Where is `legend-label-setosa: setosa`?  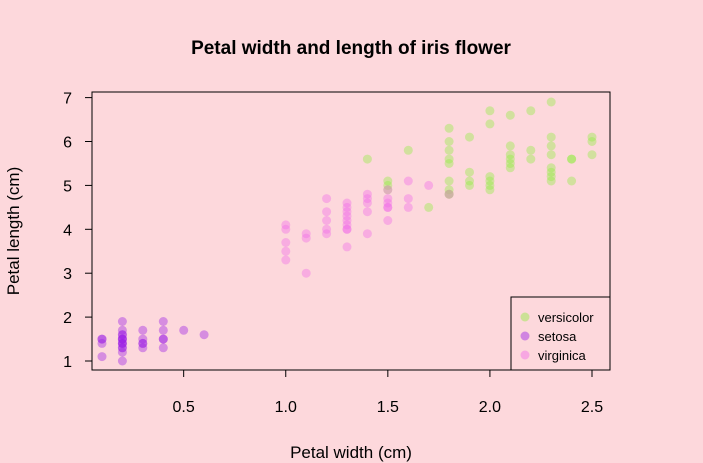 legend-label-setosa: setosa is located at coordinates (557, 336).